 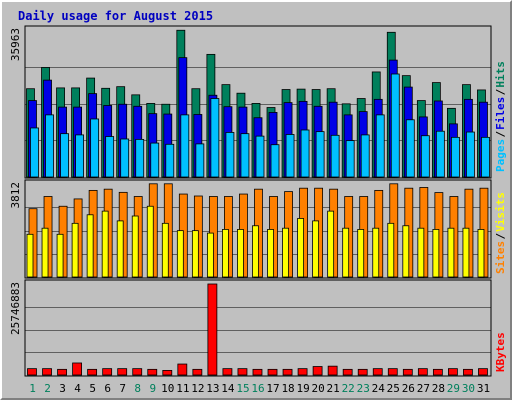 What do you see at coordinates (32, 388) in the screenshot?
I see `day-label: 1` at bounding box center [32, 388].